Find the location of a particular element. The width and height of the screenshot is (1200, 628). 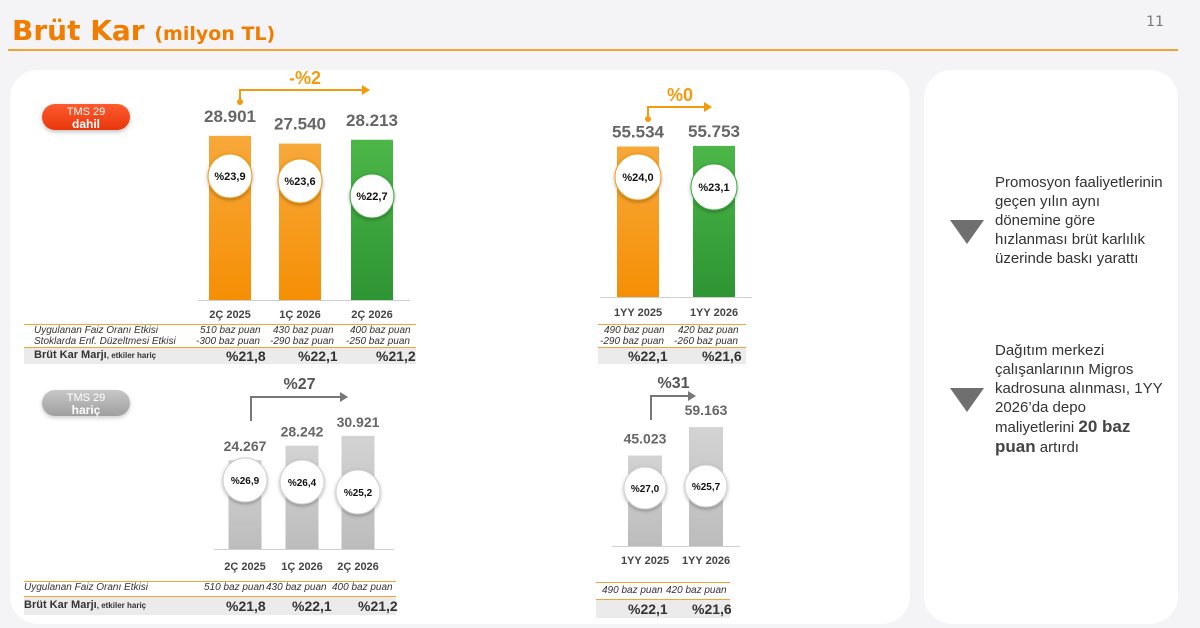

inventory-effect-value: -260 baz puan is located at coordinates (706, 341).